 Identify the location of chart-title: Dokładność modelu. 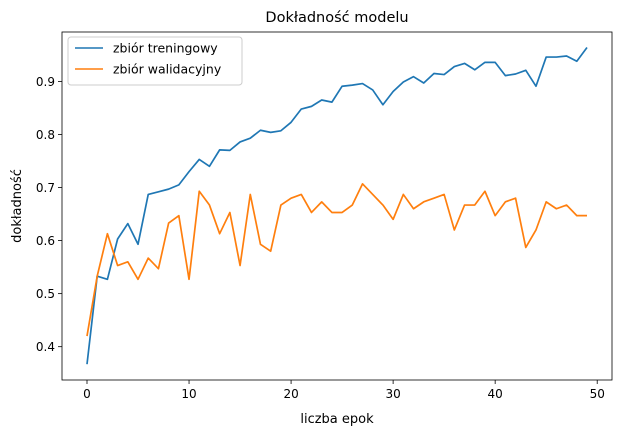
(336, 18).